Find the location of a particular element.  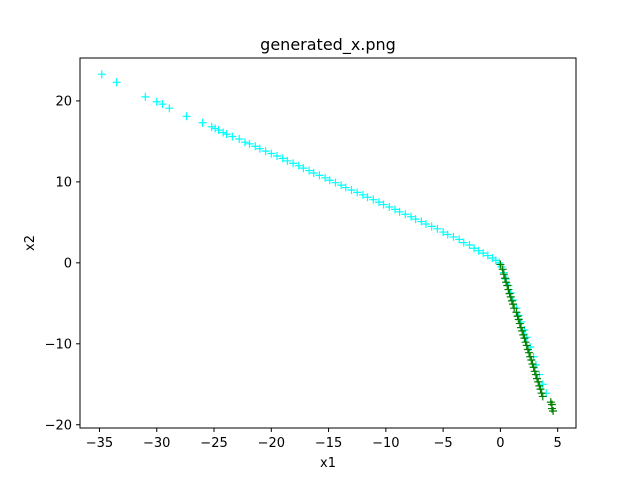

y-tick-label: −10 is located at coordinates (58, 344).